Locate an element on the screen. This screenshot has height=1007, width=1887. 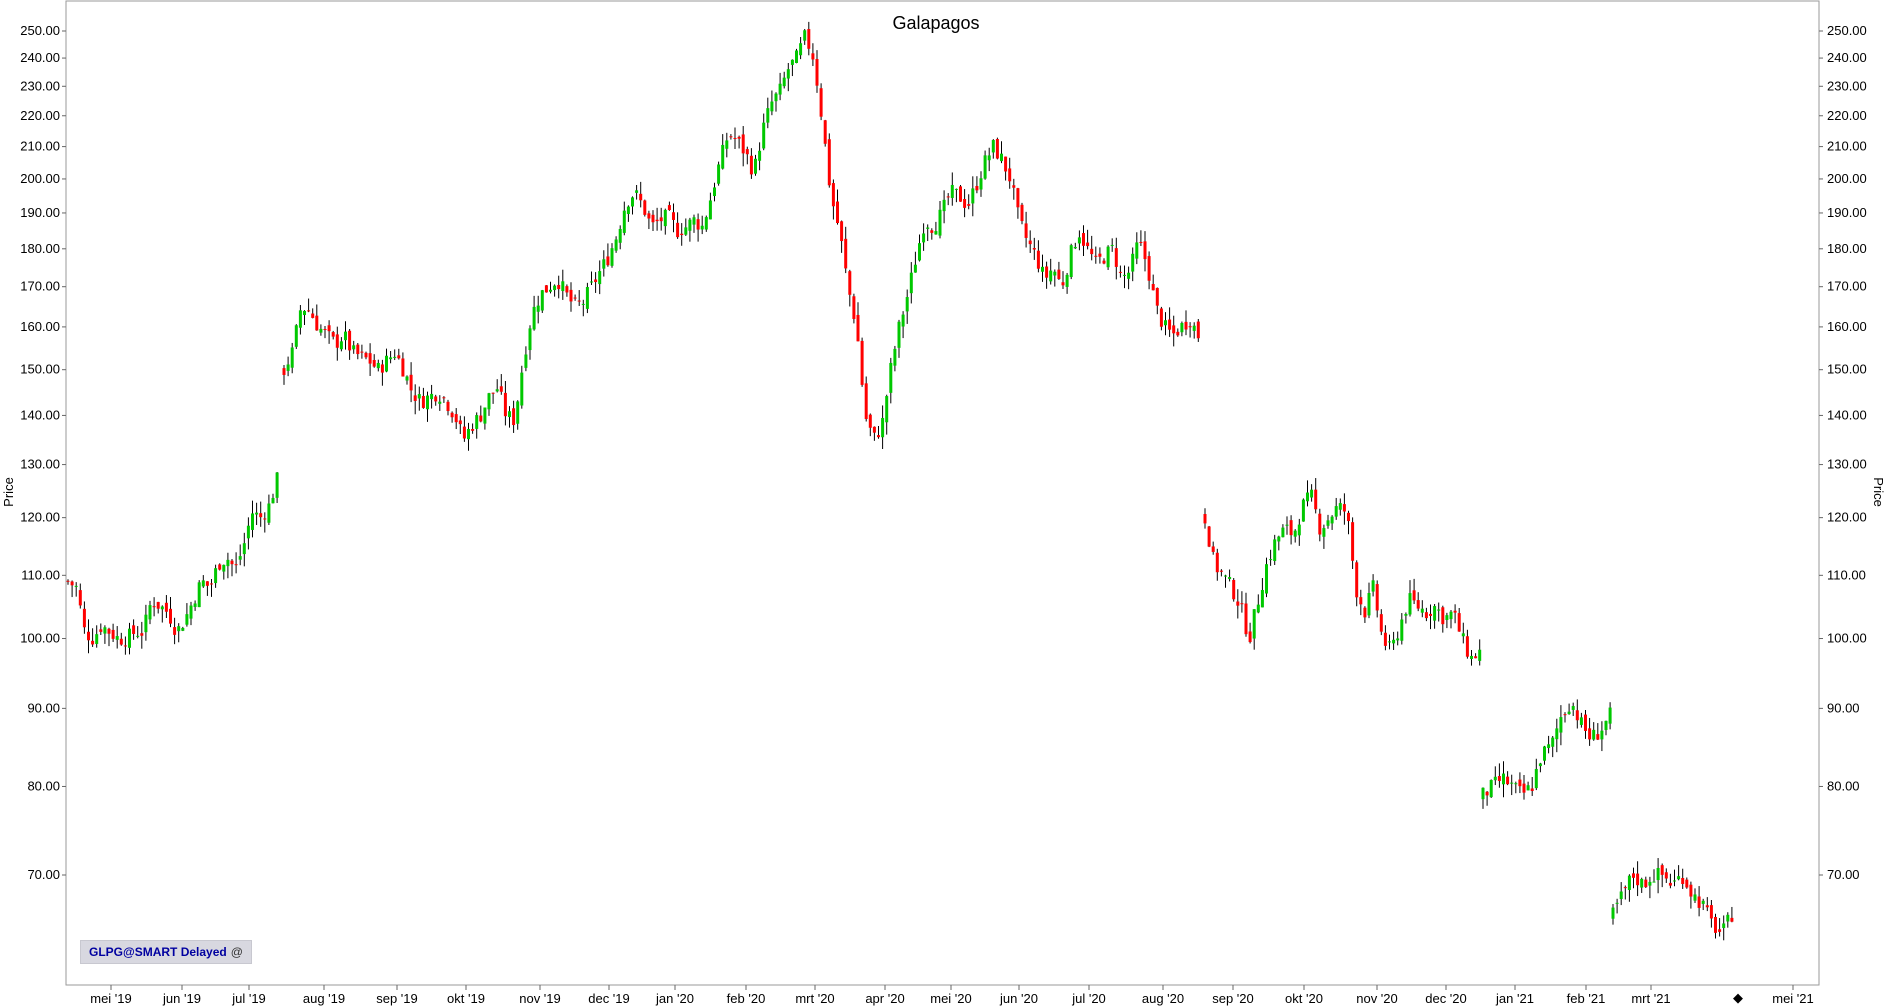
y-tick-label-left: 110.00 is located at coordinates (40, 574).